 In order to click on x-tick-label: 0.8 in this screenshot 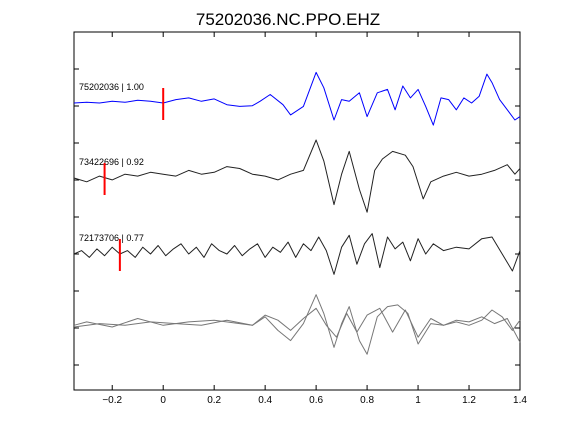, I will do `click(367, 400)`.